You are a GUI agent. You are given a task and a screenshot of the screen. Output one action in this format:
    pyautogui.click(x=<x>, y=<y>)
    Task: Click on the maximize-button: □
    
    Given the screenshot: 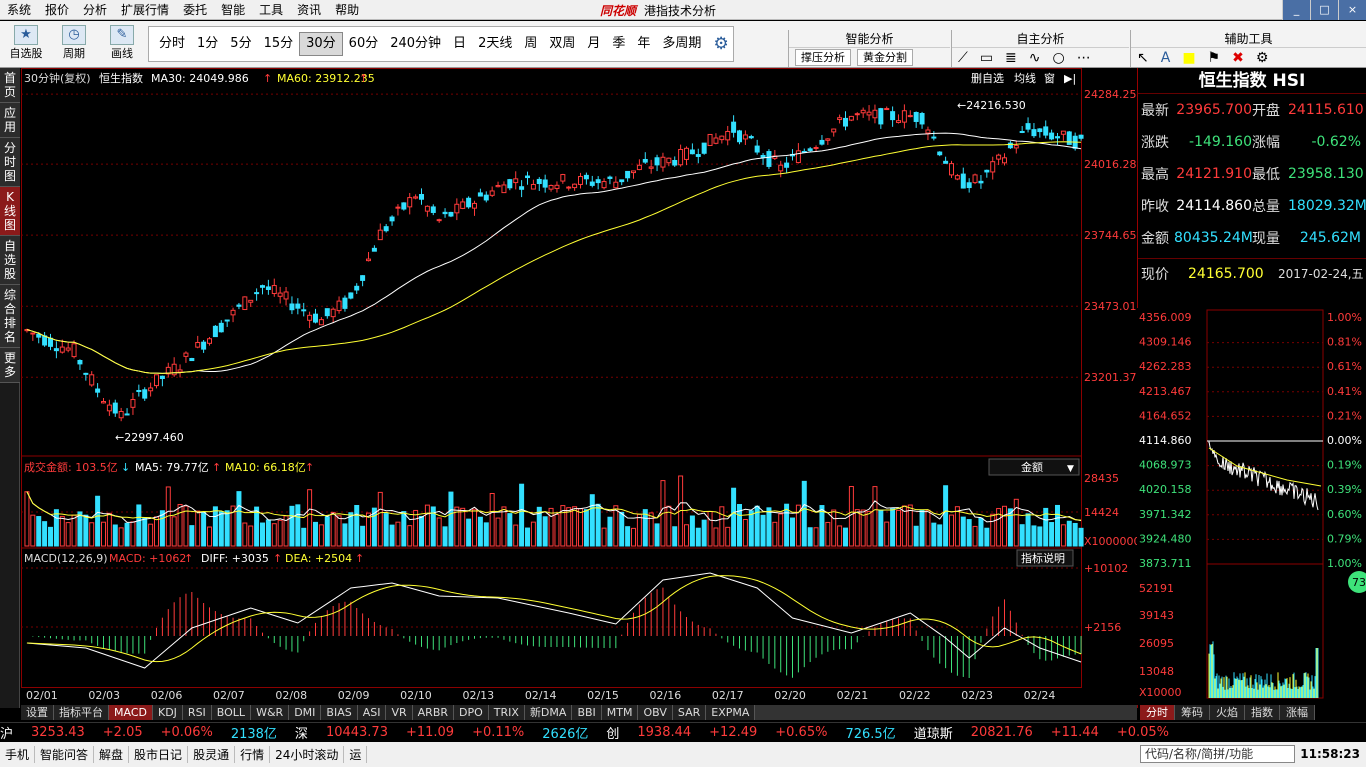 What is the action you would take?
    pyautogui.click(x=1324, y=10)
    